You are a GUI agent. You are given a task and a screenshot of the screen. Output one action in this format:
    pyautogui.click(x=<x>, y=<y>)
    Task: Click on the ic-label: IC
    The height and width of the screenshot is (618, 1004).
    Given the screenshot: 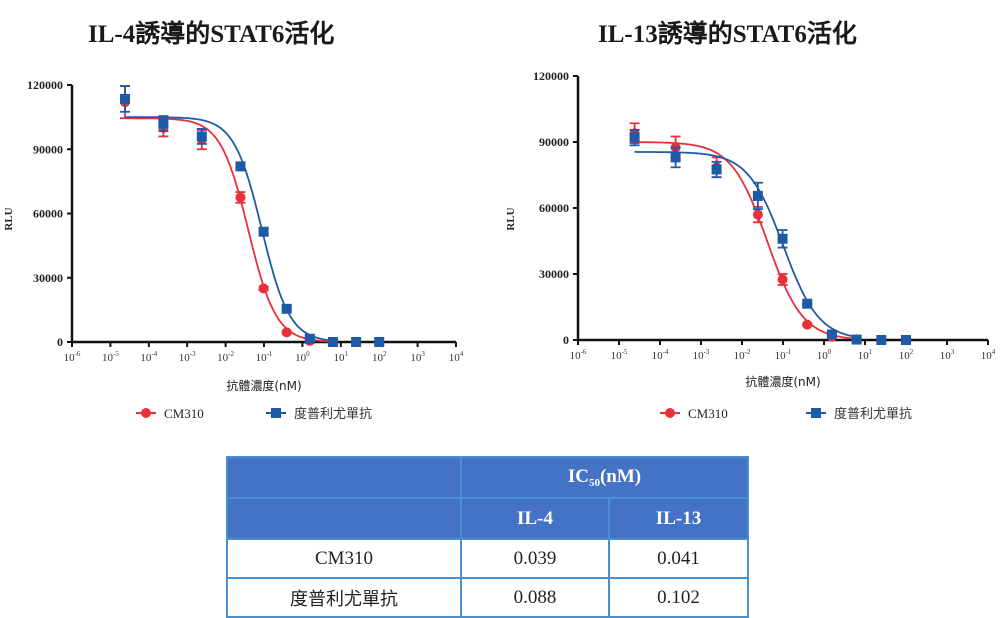 What is the action you would take?
    pyautogui.click(x=578, y=476)
    